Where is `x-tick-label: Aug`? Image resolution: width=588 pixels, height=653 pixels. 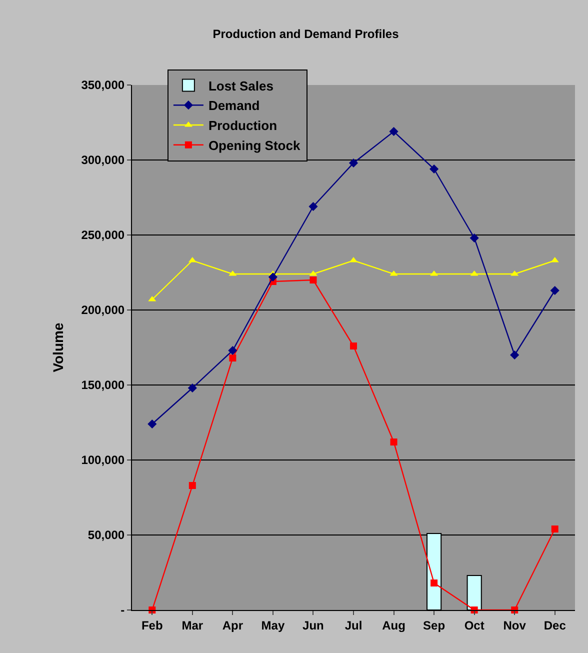
x-tick-label: Aug is located at coordinates (394, 625).